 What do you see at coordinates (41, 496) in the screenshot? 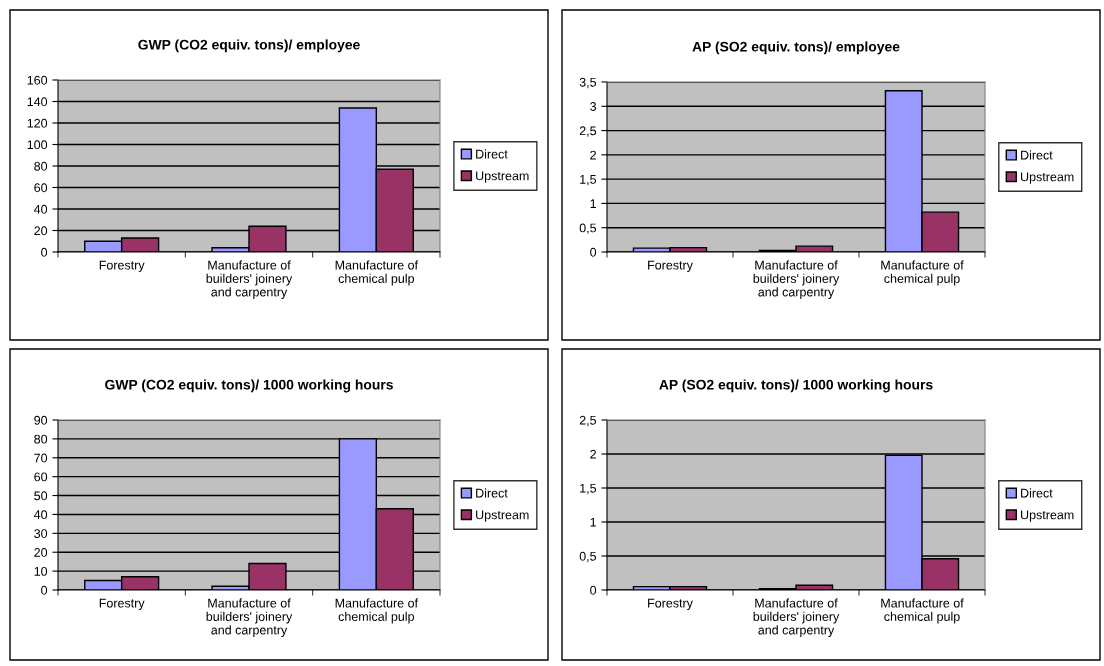
I see `y-tick-label: 50` at bounding box center [41, 496].